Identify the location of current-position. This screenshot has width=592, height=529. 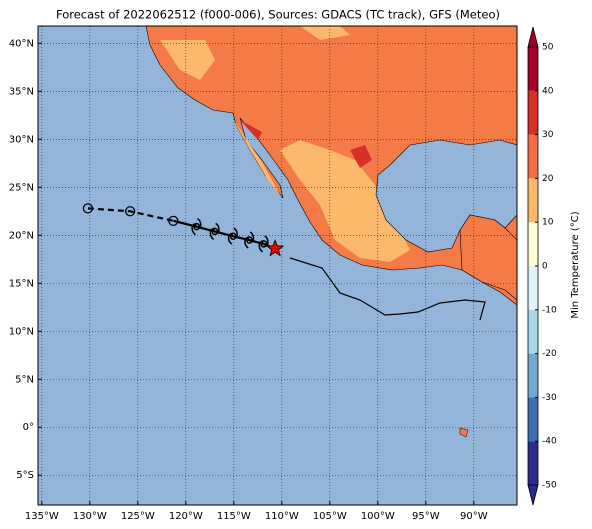
(275, 248).